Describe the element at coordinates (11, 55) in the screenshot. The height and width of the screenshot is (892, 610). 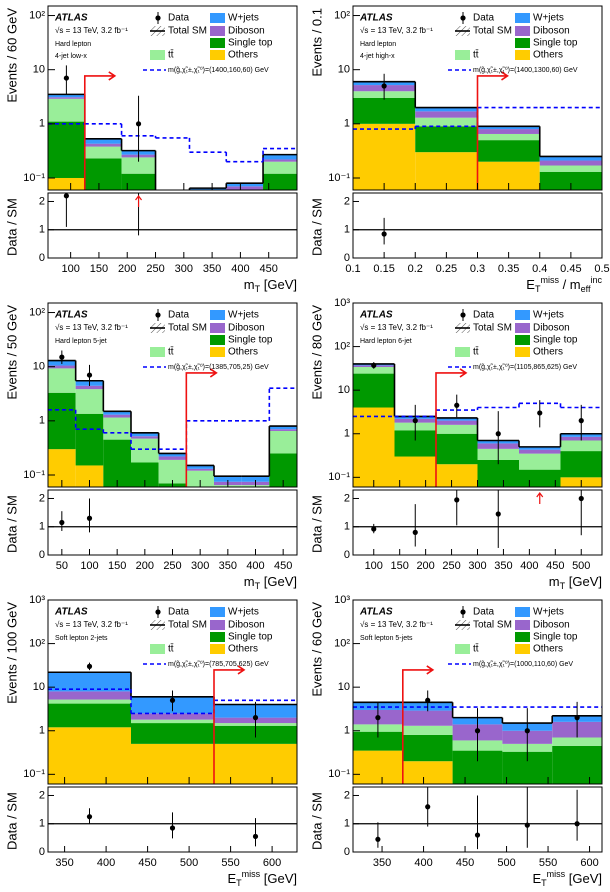
I see `y-axis-label: Events / 60 GeV` at that location.